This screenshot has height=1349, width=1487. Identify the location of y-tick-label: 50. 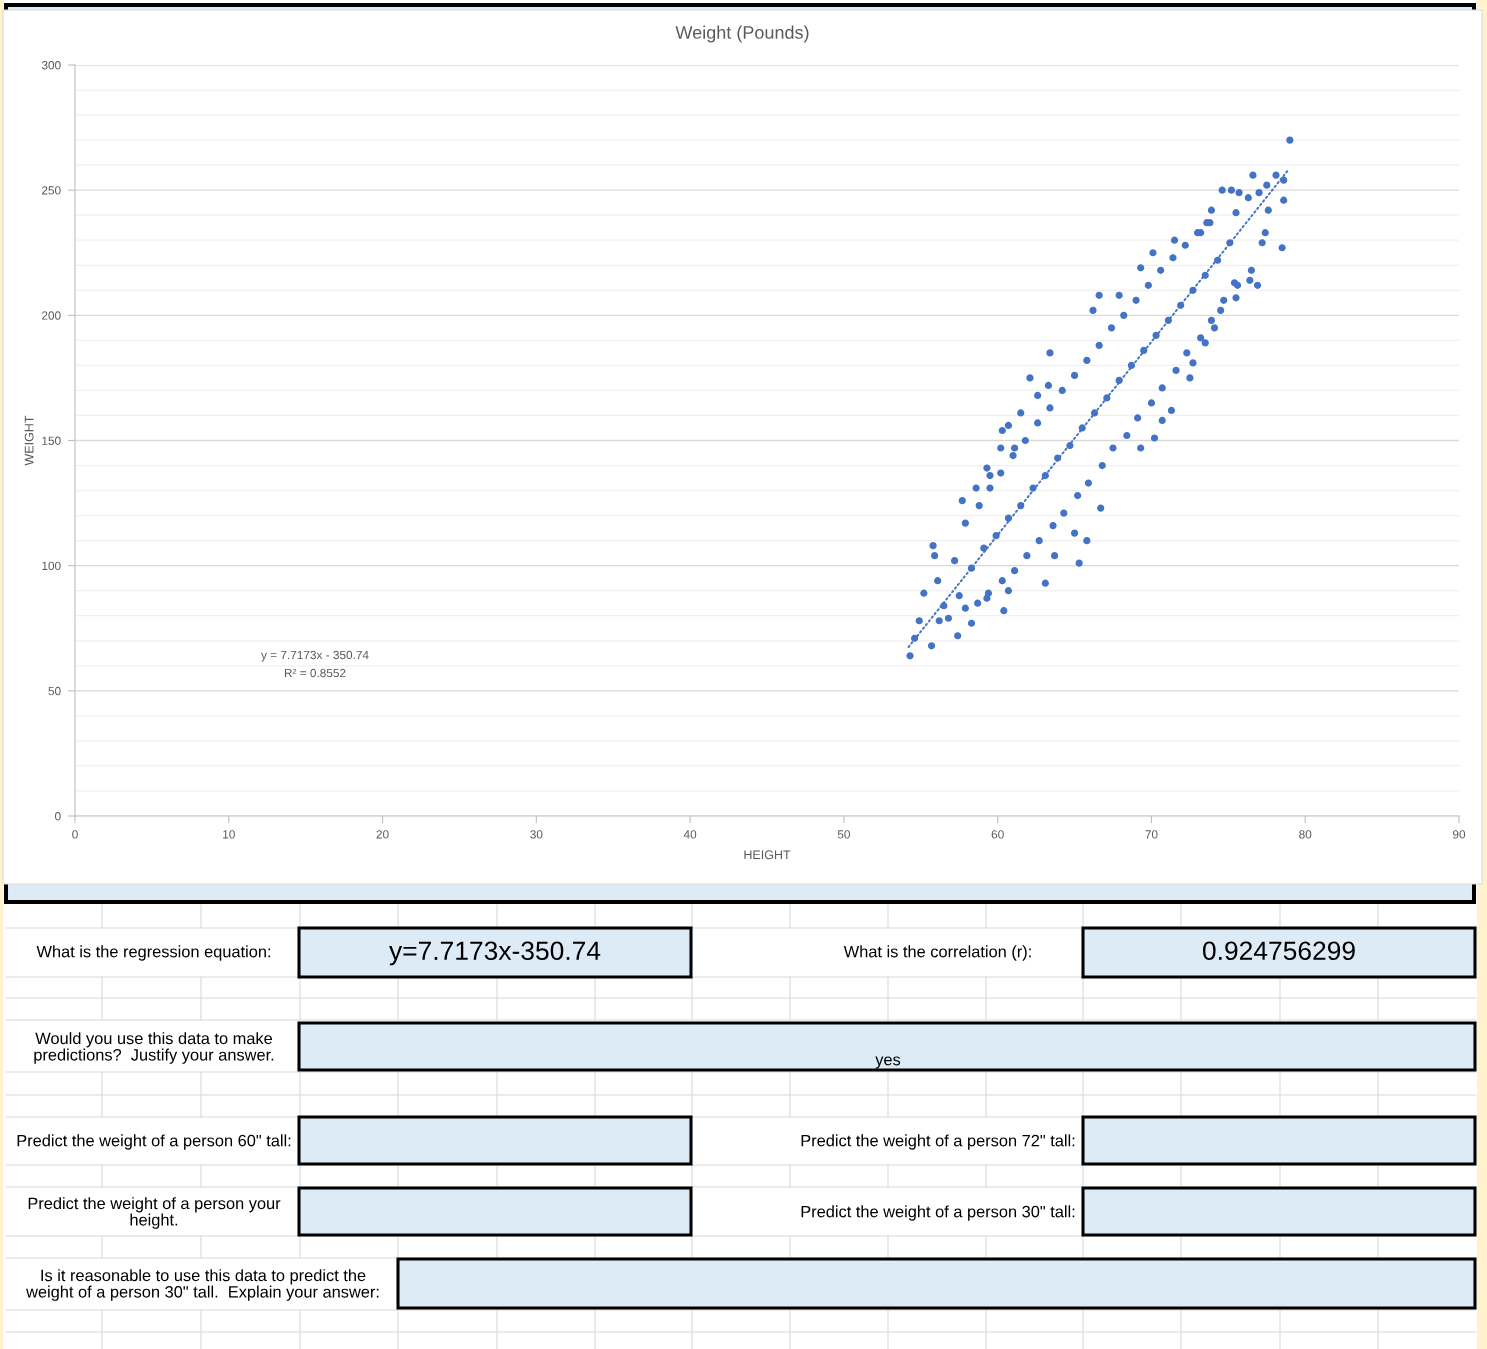
(54, 691).